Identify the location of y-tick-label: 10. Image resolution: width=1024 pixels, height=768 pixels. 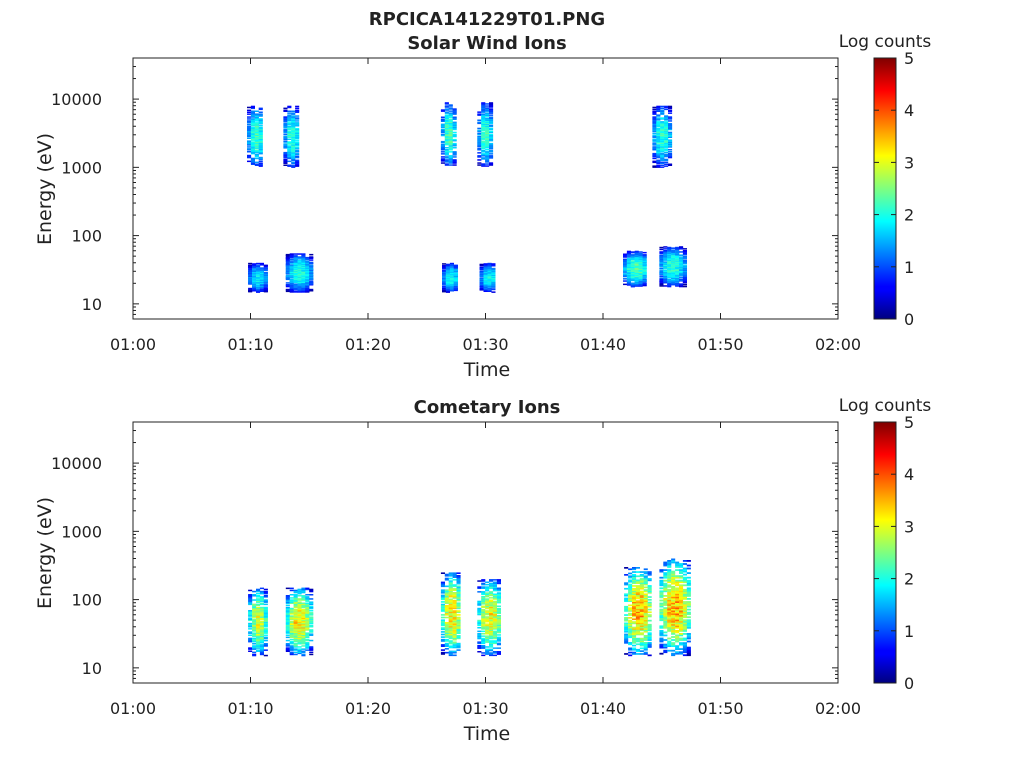
(92, 668).